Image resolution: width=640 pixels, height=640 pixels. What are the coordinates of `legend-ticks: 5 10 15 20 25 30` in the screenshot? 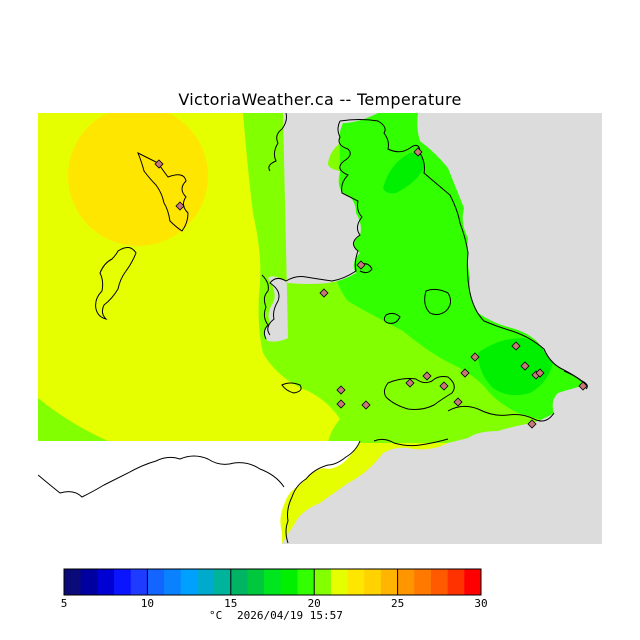 It's located at (274, 588).